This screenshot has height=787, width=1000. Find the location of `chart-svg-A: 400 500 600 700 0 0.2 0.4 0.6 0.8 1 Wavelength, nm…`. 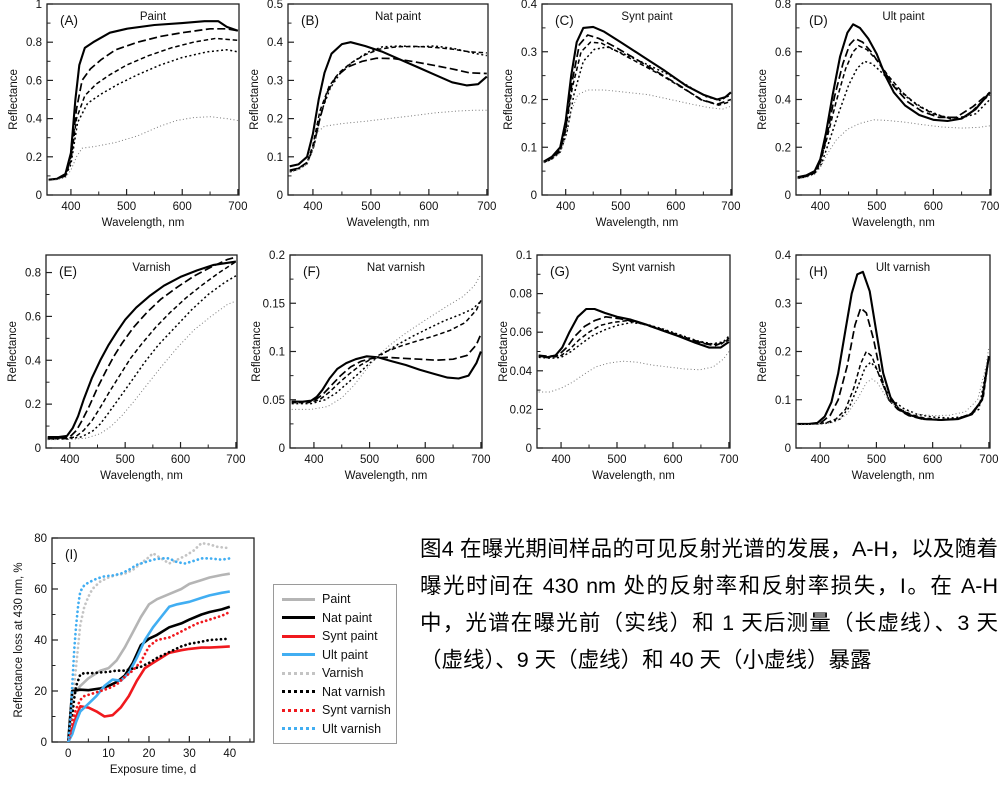

chart-svg-A: 400 500 600 700 0 0.2 0.4 0.6 0.8 1 Wavelength, nm… is located at coordinates (127, 114).